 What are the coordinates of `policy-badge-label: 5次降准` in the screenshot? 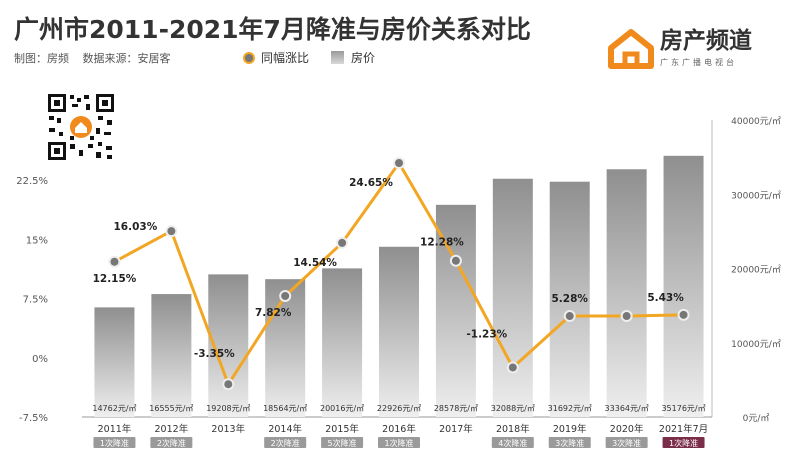 It's located at (342, 443).